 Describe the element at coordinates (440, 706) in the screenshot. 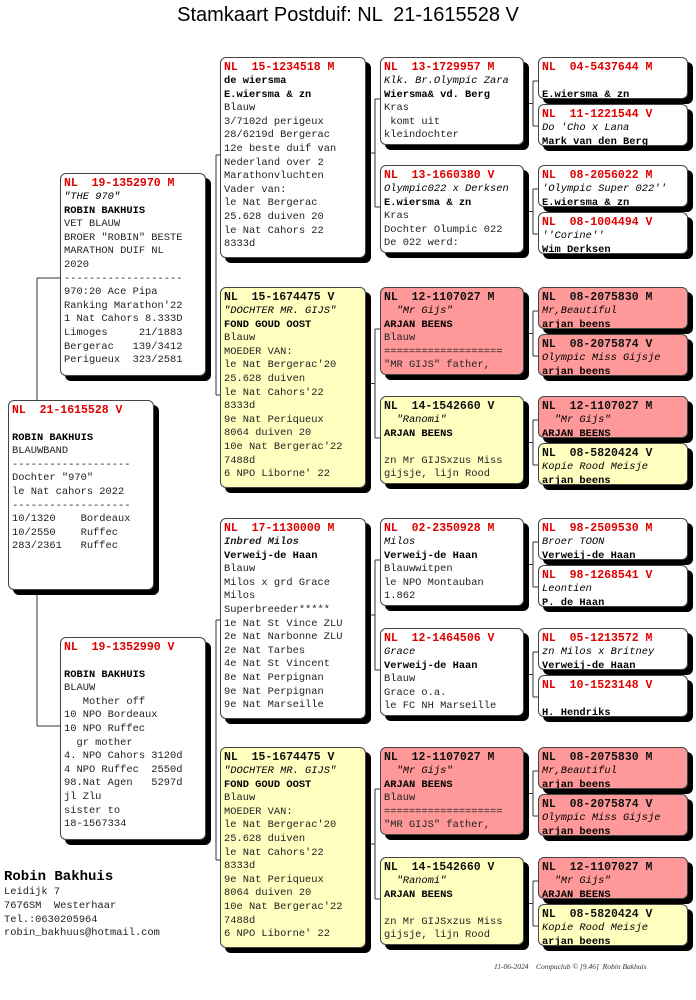

I see `pigeon-info-line: le FC NH Marseille` at that location.